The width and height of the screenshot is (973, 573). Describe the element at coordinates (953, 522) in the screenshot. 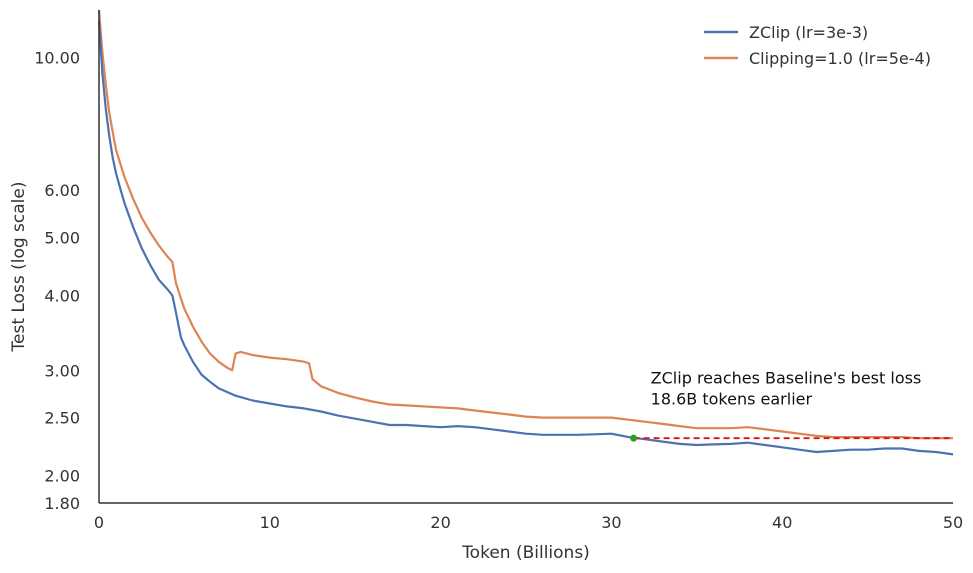

I see `x-tick-label: 50` at that location.